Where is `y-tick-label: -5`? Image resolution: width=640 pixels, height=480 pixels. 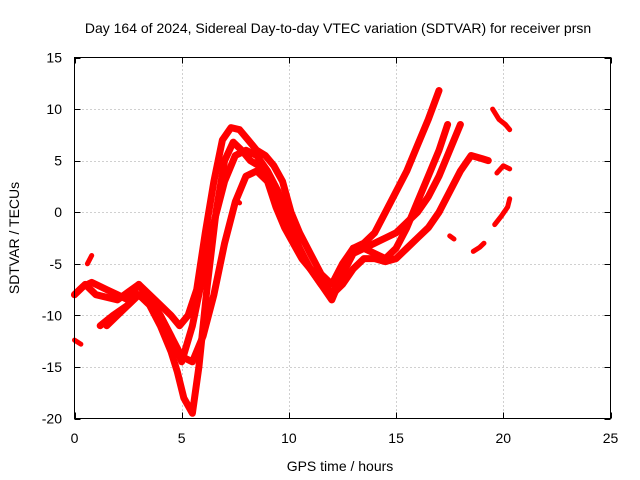 y-tick-label: -5 is located at coordinates (56, 264).